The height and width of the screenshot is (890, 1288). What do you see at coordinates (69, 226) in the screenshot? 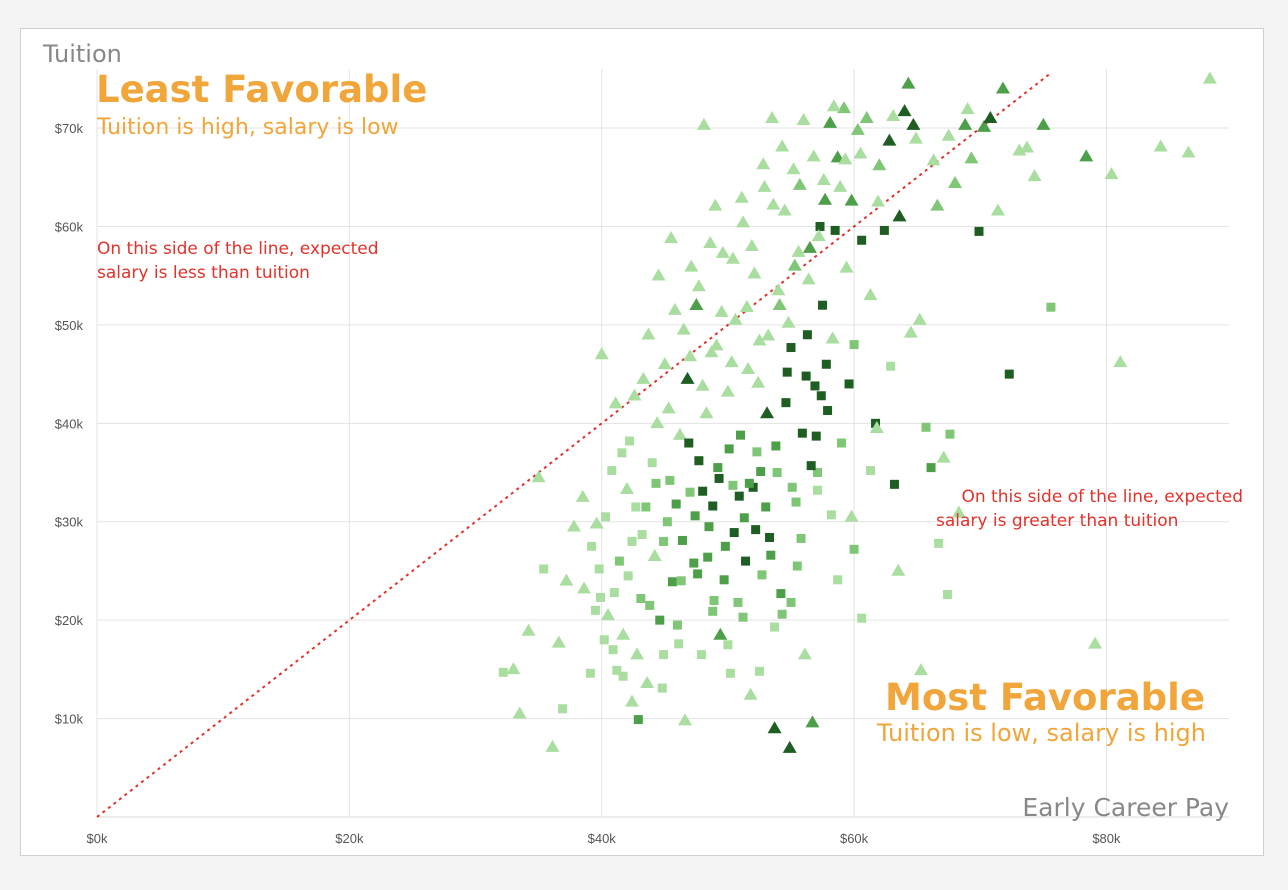
I see `y-tick-label: $60k` at bounding box center [69, 226].